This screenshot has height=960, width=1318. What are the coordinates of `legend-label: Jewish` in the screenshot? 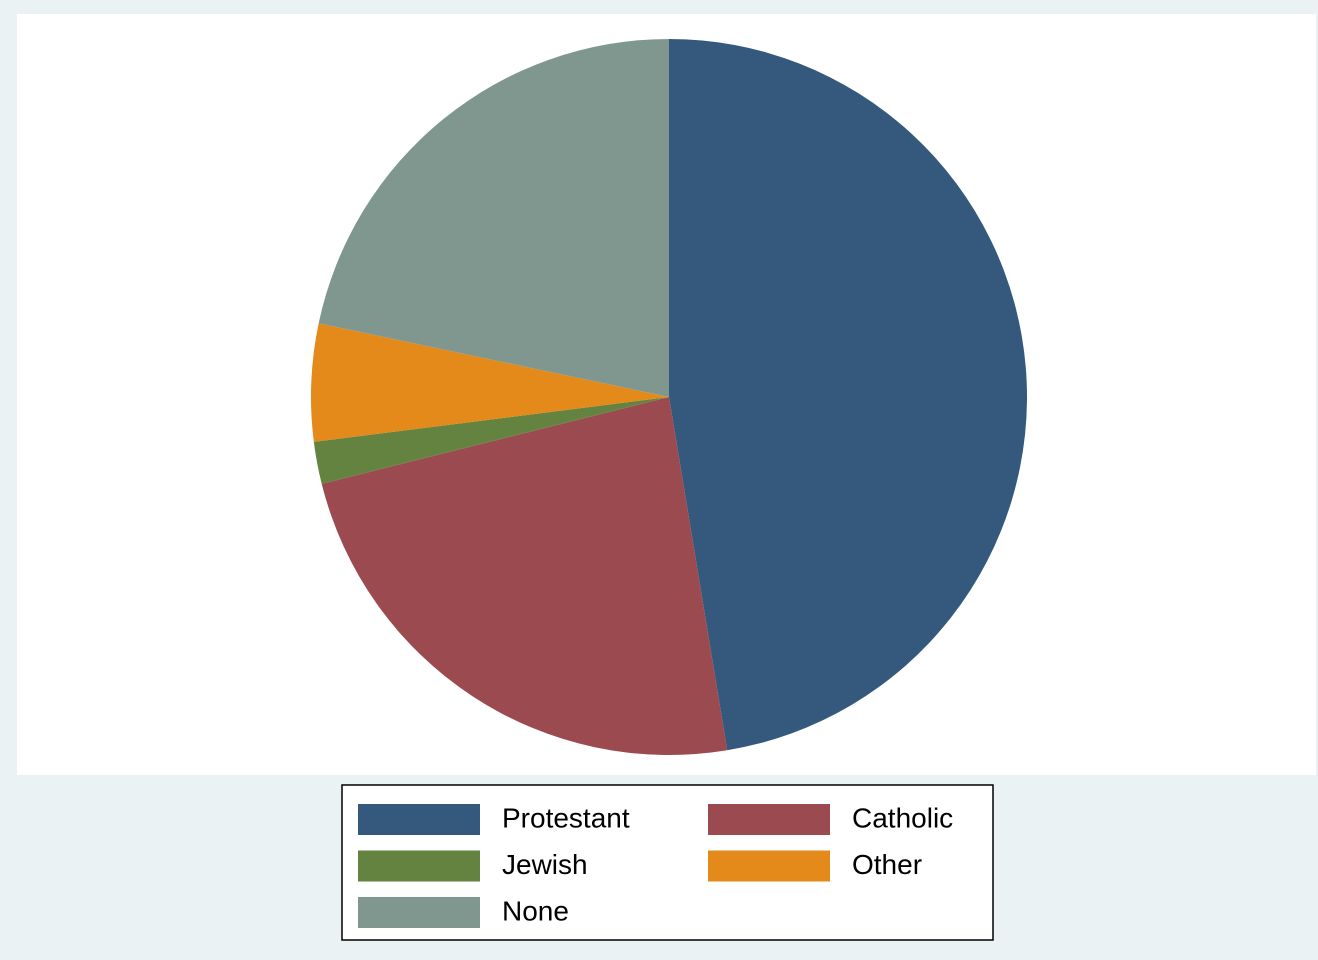 It's located at (545, 864).